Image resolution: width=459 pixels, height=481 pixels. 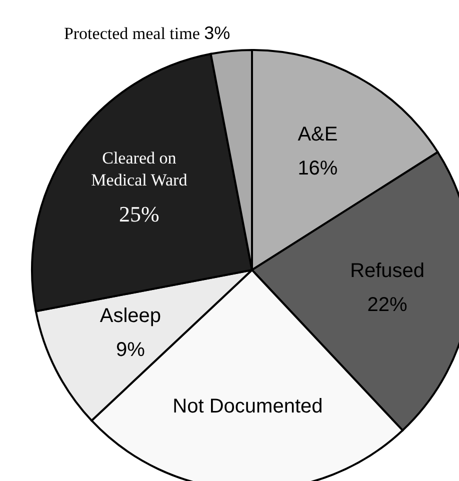 I want to click on slice-label: Refused, so click(x=387, y=271).